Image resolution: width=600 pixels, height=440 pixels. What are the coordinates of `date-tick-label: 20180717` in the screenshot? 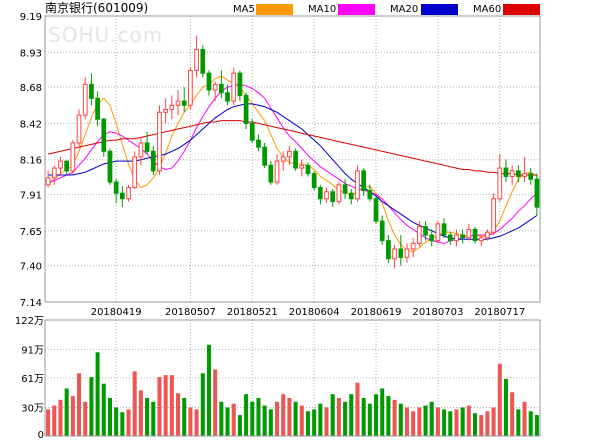 It's located at (499, 312).